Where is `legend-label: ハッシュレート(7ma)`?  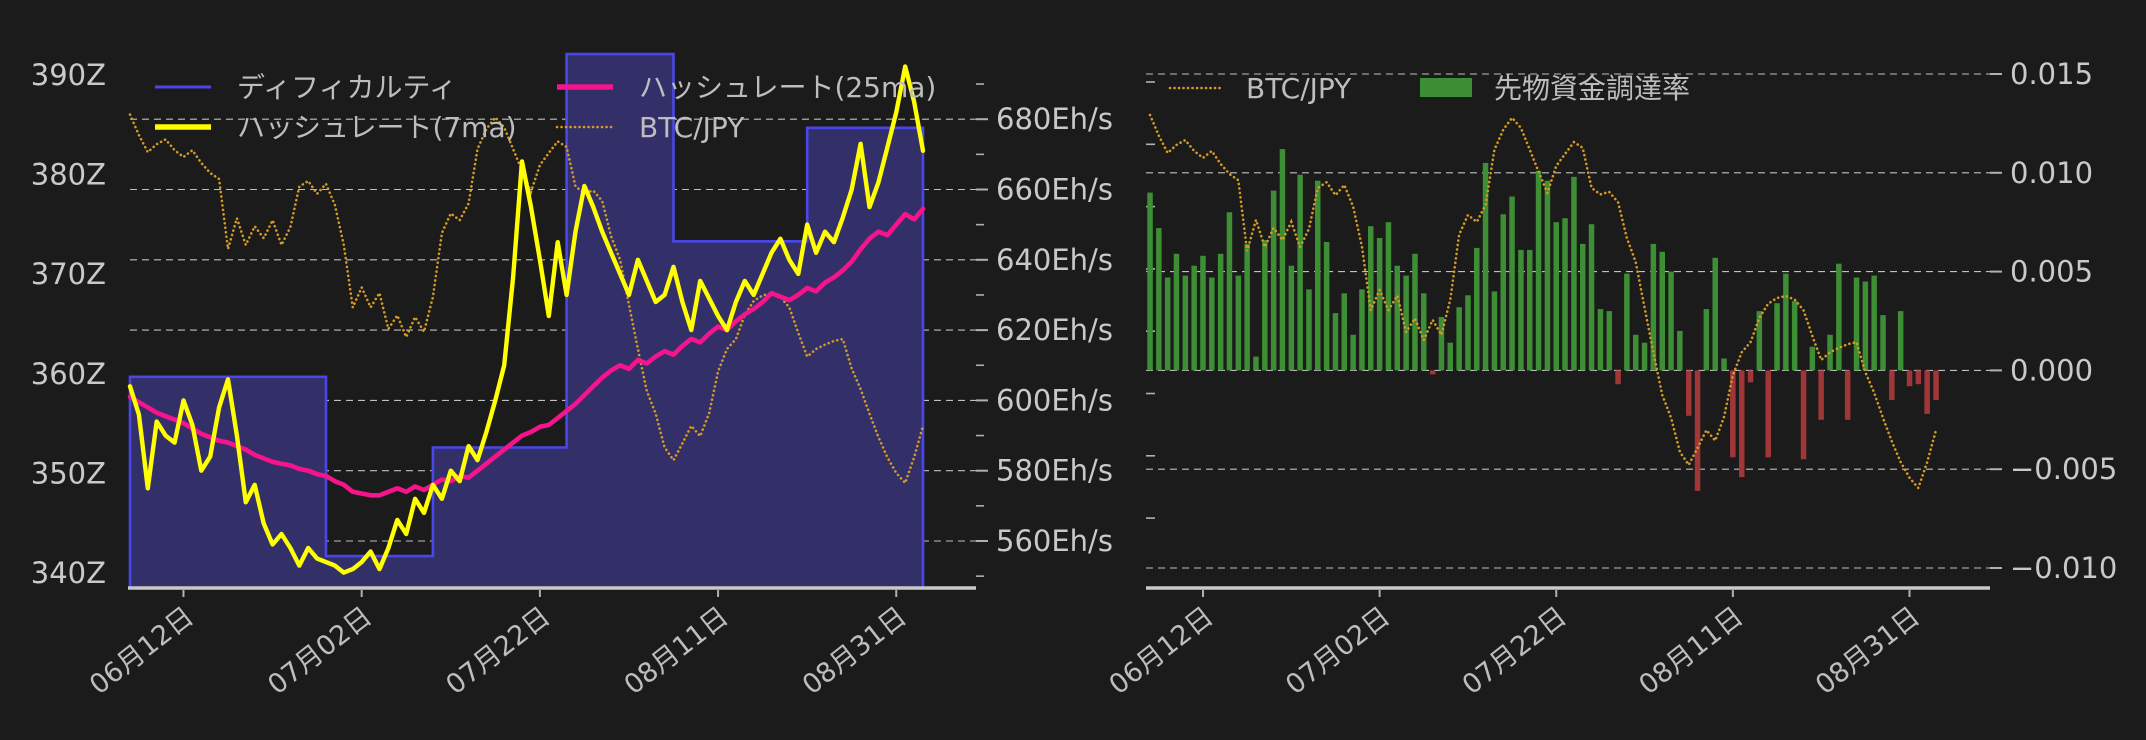 legend-label: ハッシュレート(7ma) is located at coordinates (377, 127).